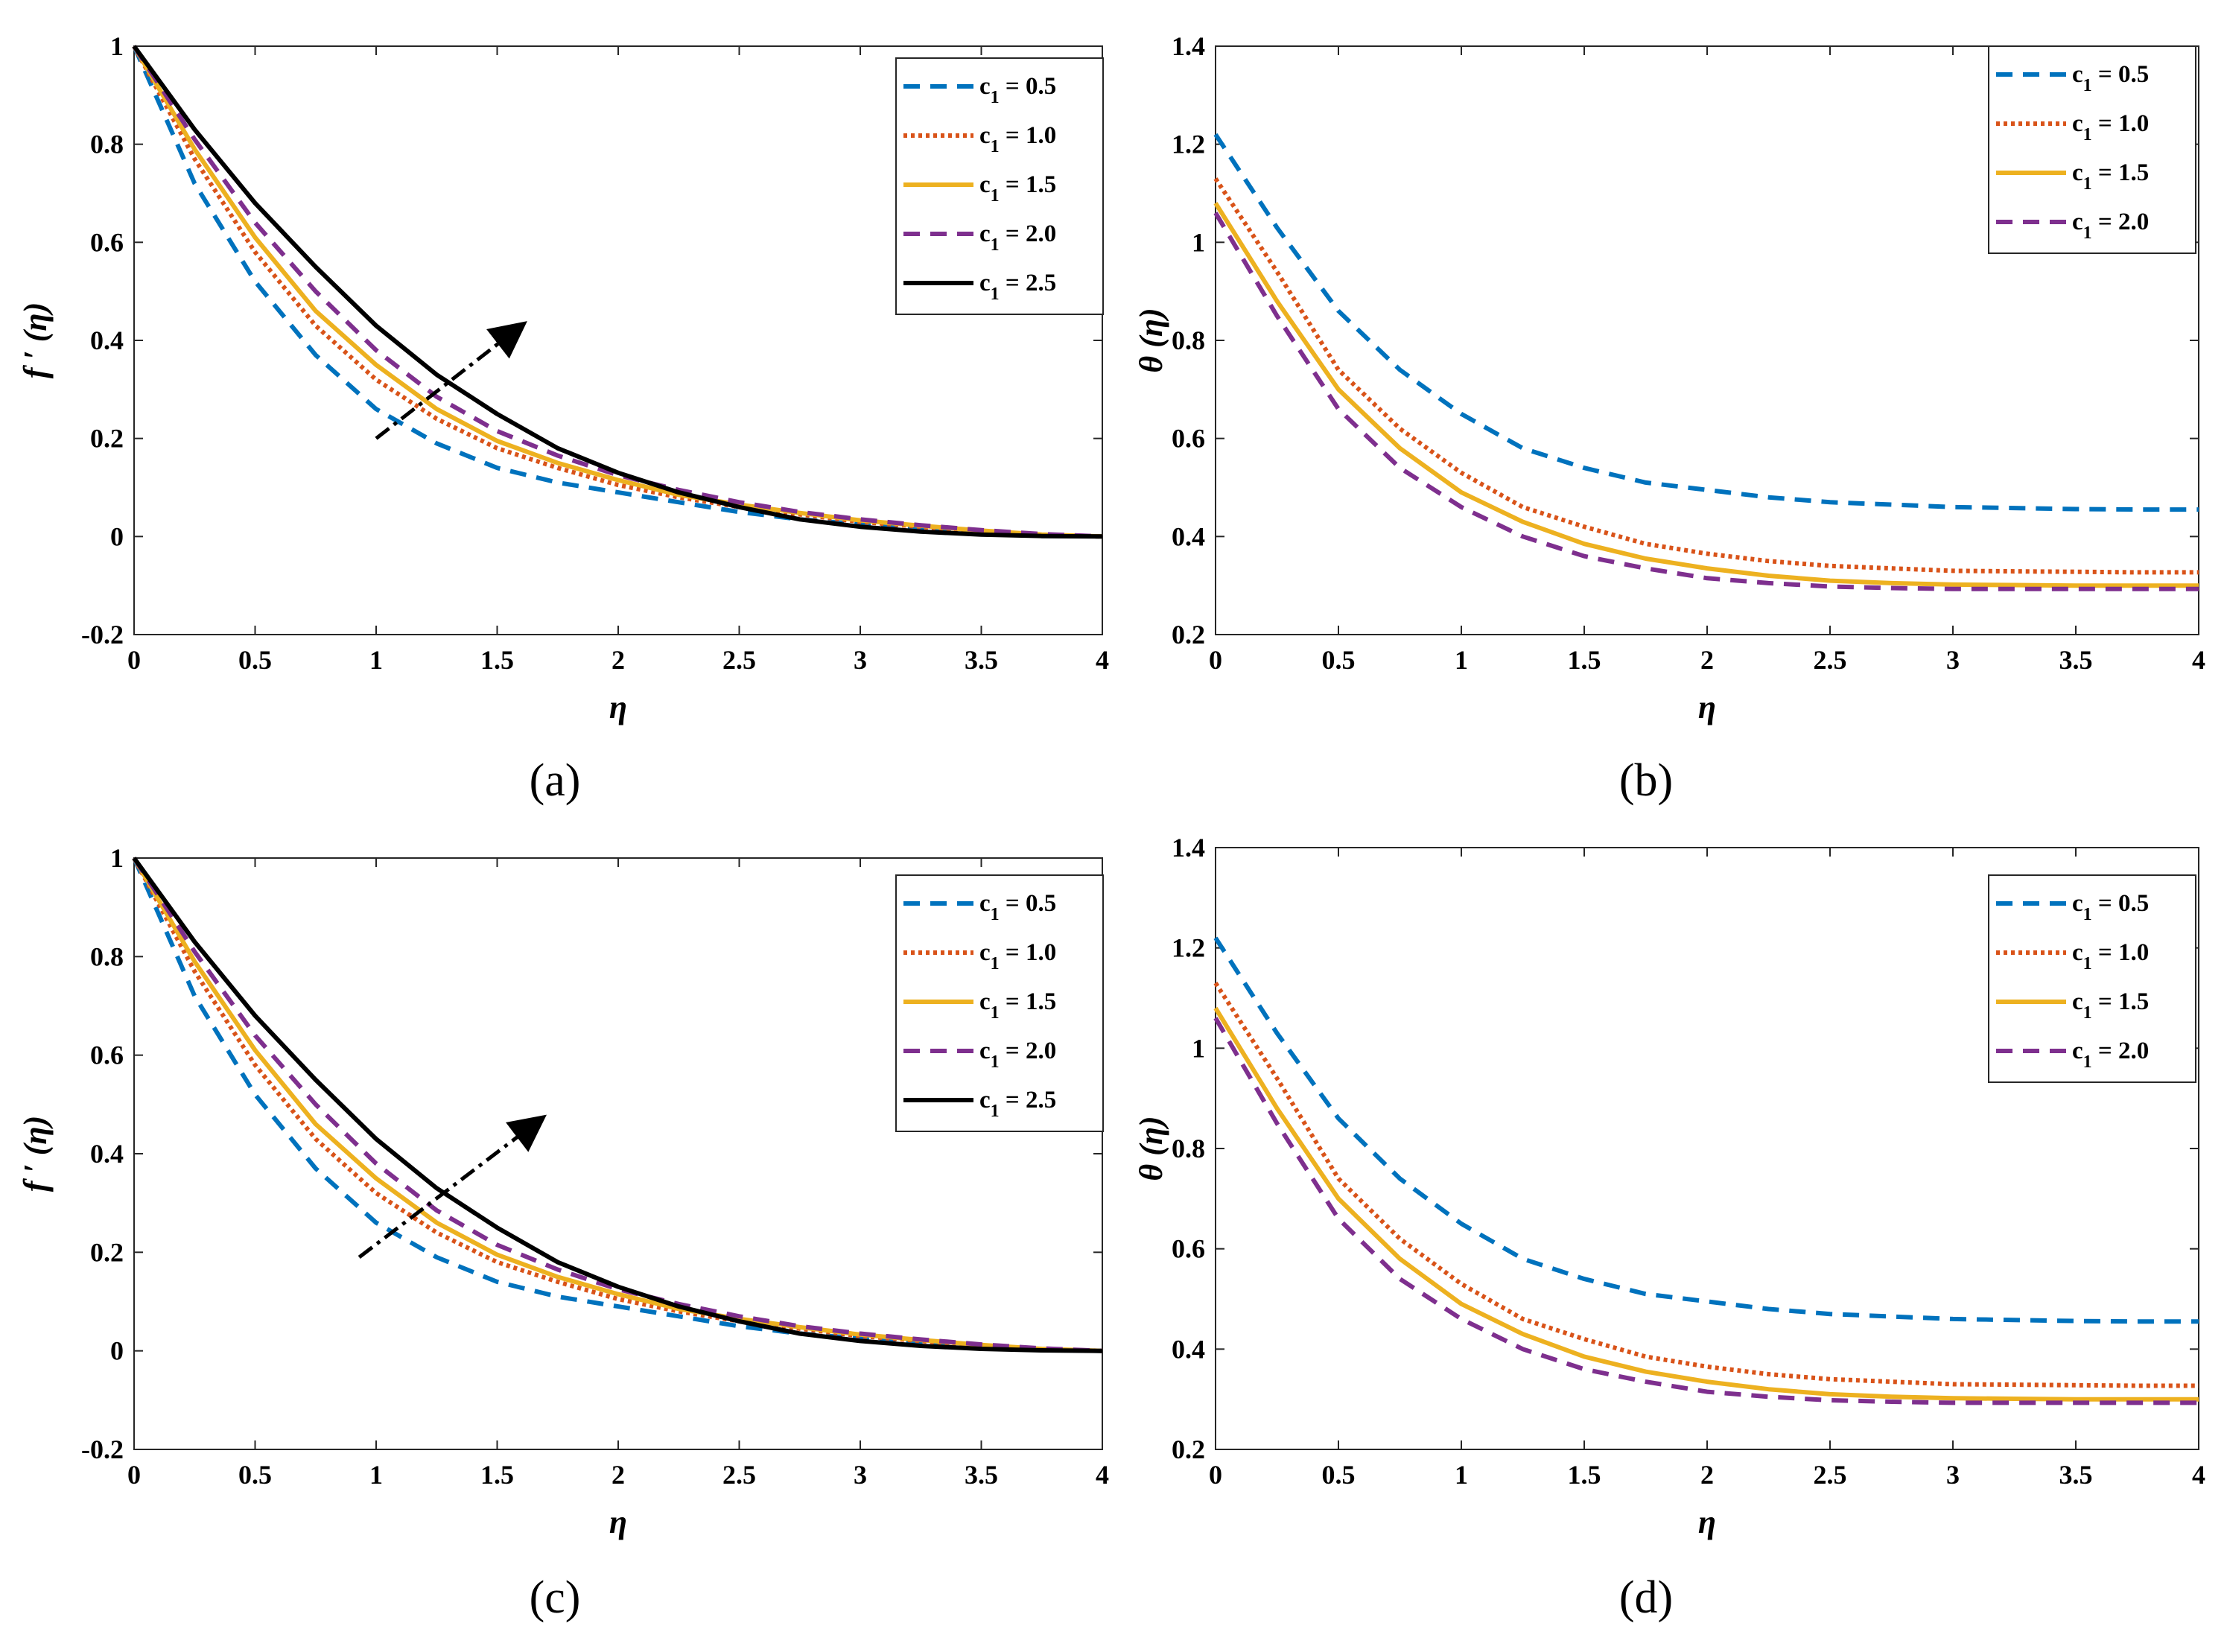 This screenshot has height=1652, width=2227. What do you see at coordinates (1646, 780) in the screenshot?
I see `panel-caption: (b)` at bounding box center [1646, 780].